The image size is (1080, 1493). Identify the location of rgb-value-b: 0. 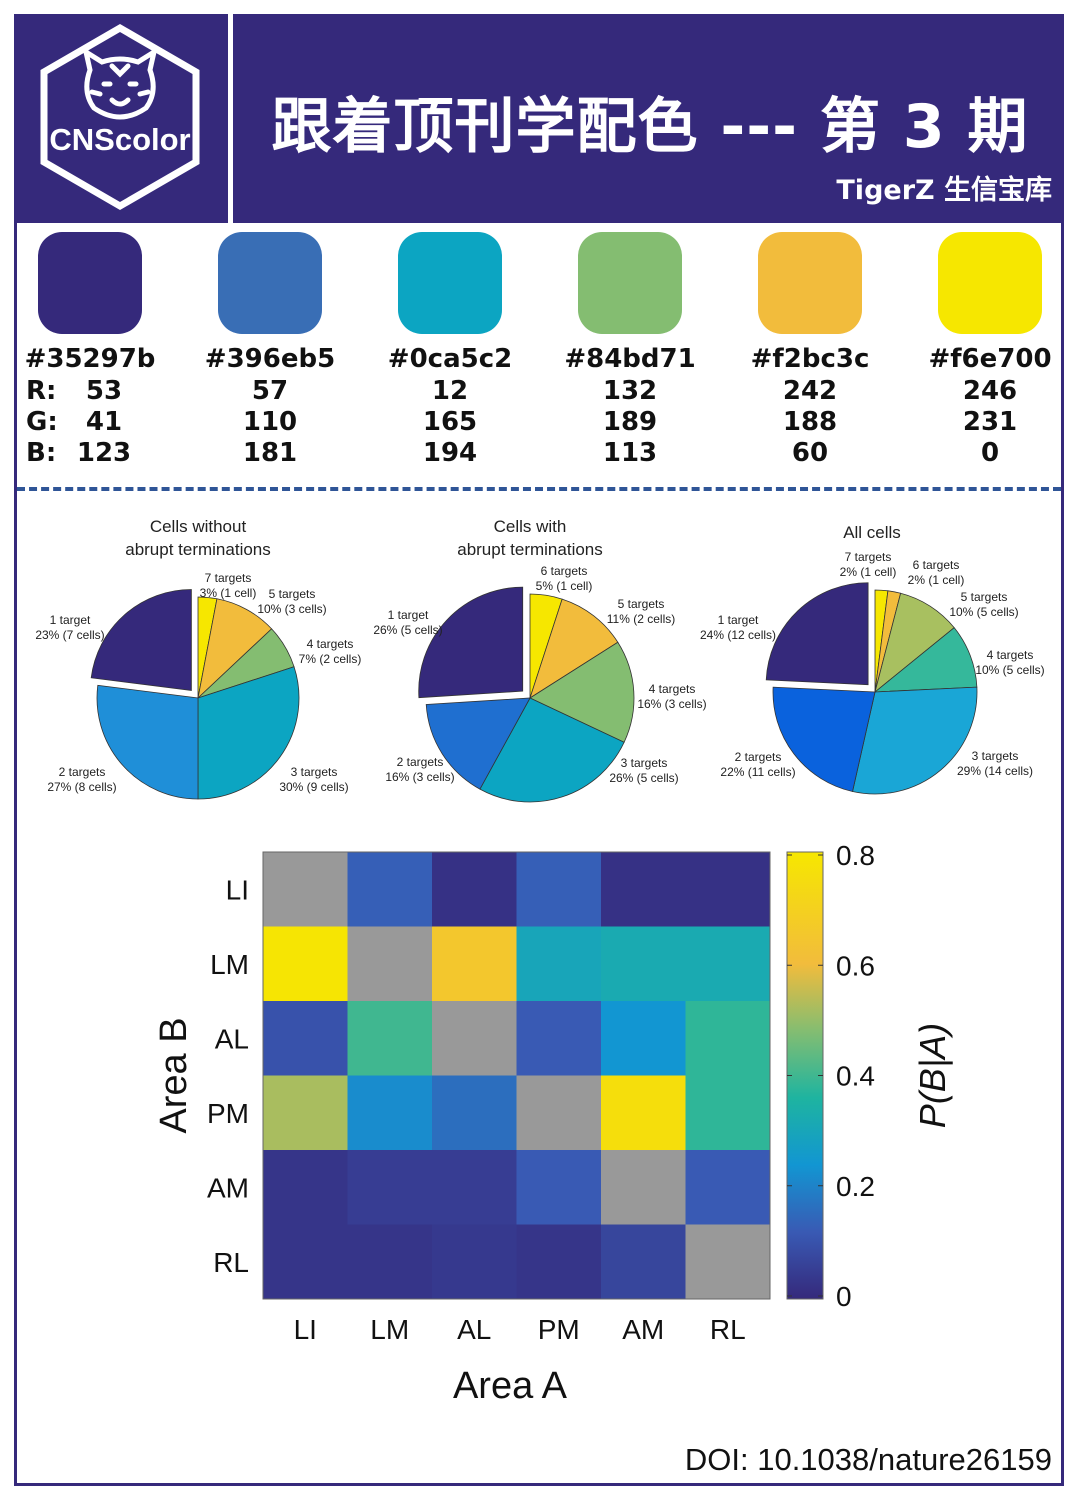
(990, 453).